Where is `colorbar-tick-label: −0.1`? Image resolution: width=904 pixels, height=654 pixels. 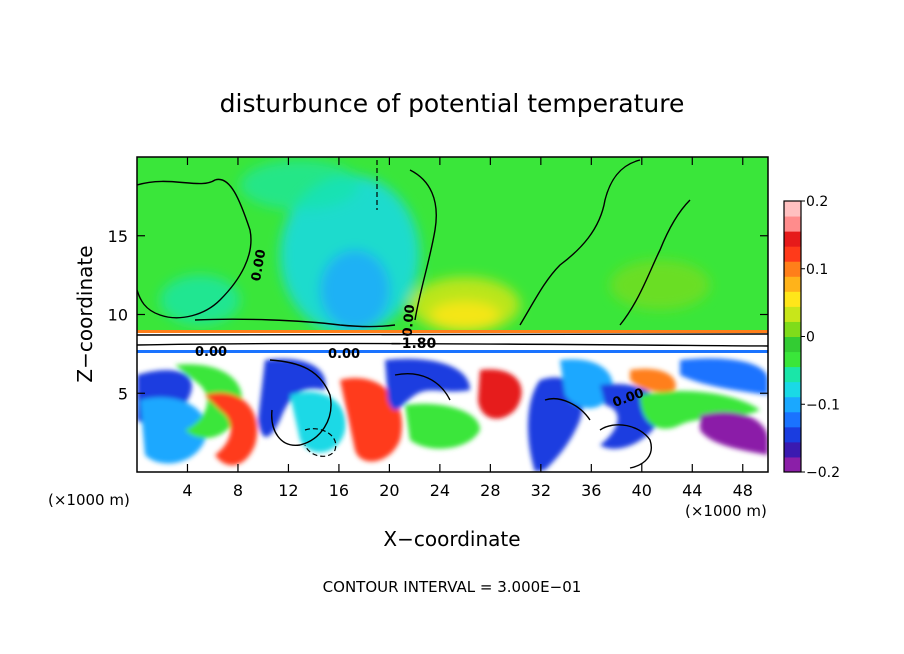 colorbar-tick-label: −0.1 is located at coordinates (823, 405).